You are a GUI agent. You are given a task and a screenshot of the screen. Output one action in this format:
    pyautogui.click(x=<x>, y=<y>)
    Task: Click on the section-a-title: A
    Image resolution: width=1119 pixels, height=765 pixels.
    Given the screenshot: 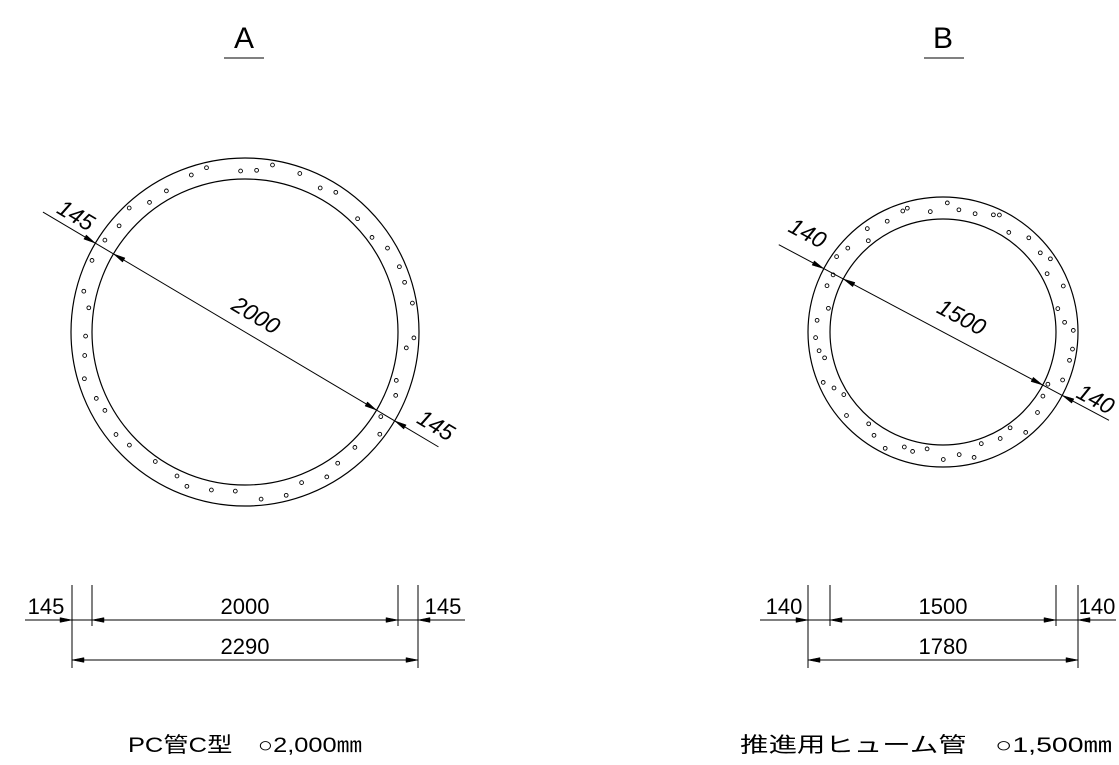 What is the action you would take?
    pyautogui.click(x=244, y=38)
    